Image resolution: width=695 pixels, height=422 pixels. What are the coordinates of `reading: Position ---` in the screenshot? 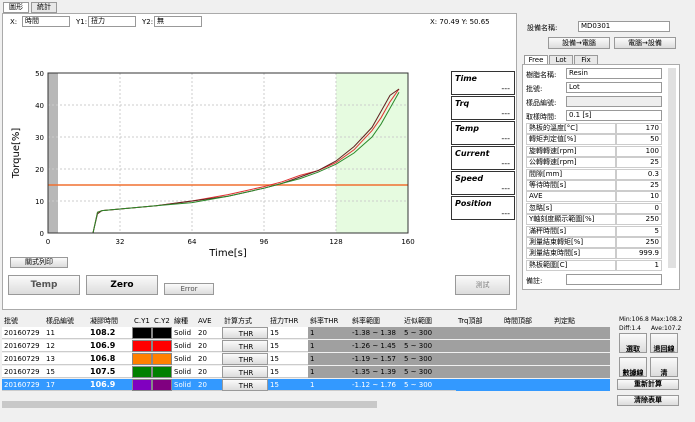 It's located at (483, 208).